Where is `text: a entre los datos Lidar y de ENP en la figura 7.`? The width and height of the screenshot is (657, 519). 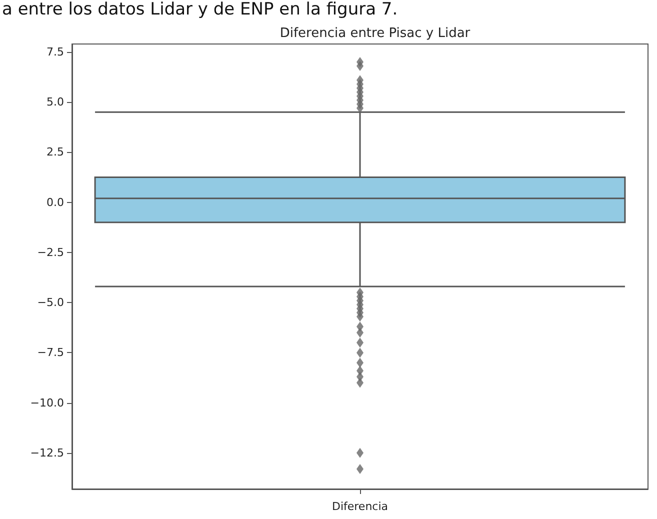 text: a entre los datos Lidar y de ENP en la figura 7. is located at coordinates (200, 10).